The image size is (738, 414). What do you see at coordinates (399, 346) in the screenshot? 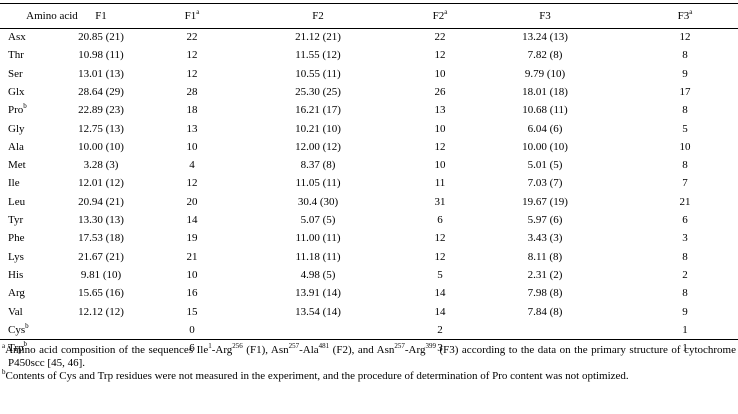
I see `footnote-sup: 257` at bounding box center [399, 346].